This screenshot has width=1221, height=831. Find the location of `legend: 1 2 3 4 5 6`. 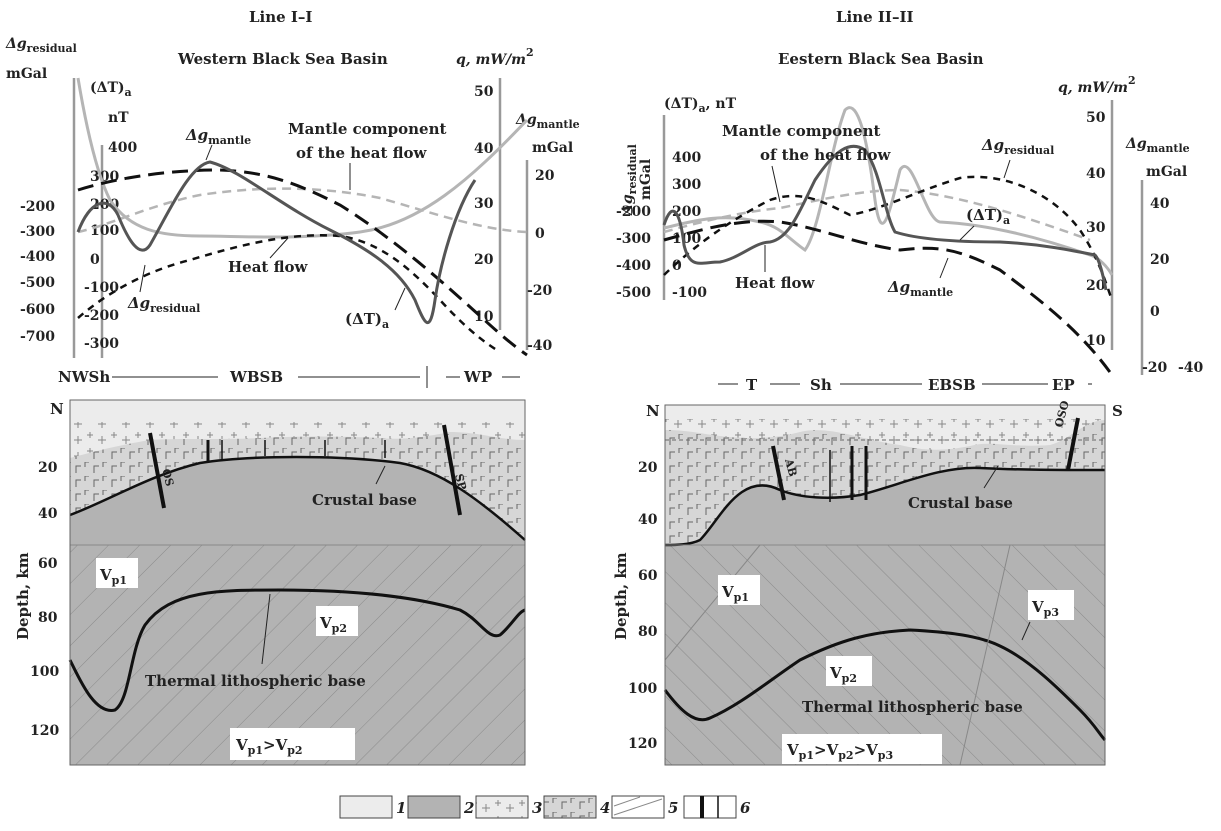

legend: 1 2 3 4 5 6 is located at coordinates (545, 807).